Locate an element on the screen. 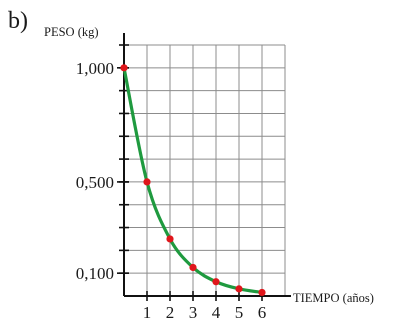 Image resolution: width=398 pixels, height=325 pixels. y-tick-label: 0,100 is located at coordinates (95, 273).